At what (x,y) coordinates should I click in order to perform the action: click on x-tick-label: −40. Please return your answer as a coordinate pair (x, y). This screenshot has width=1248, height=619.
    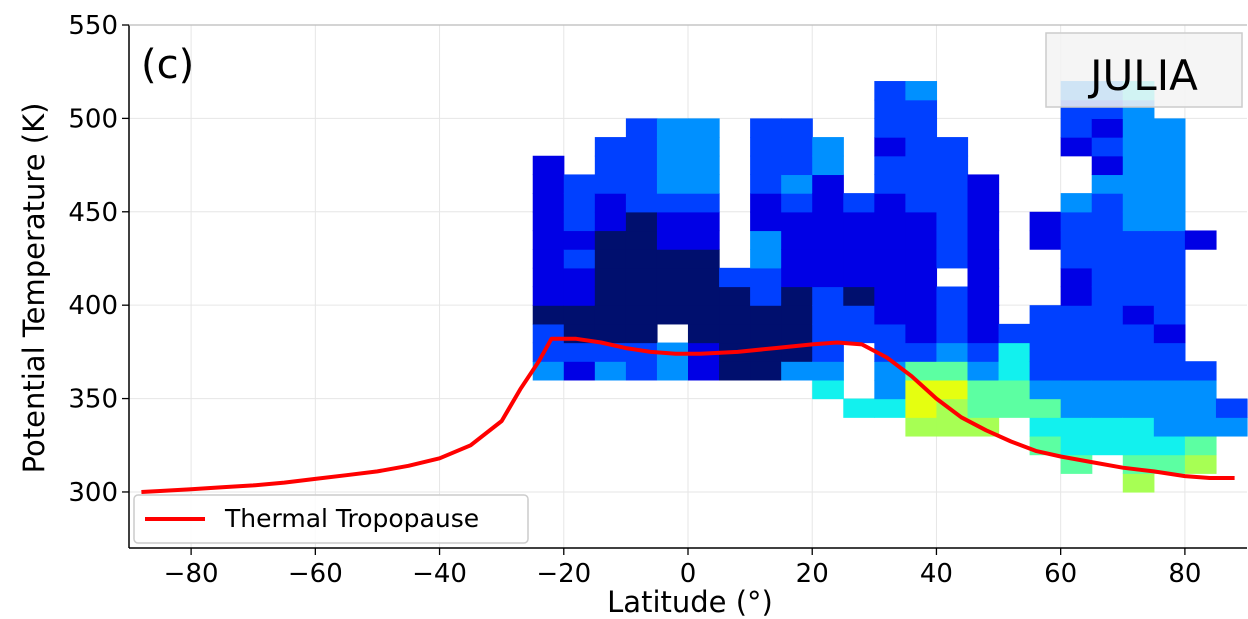
    Looking at the image, I should click on (439, 574).